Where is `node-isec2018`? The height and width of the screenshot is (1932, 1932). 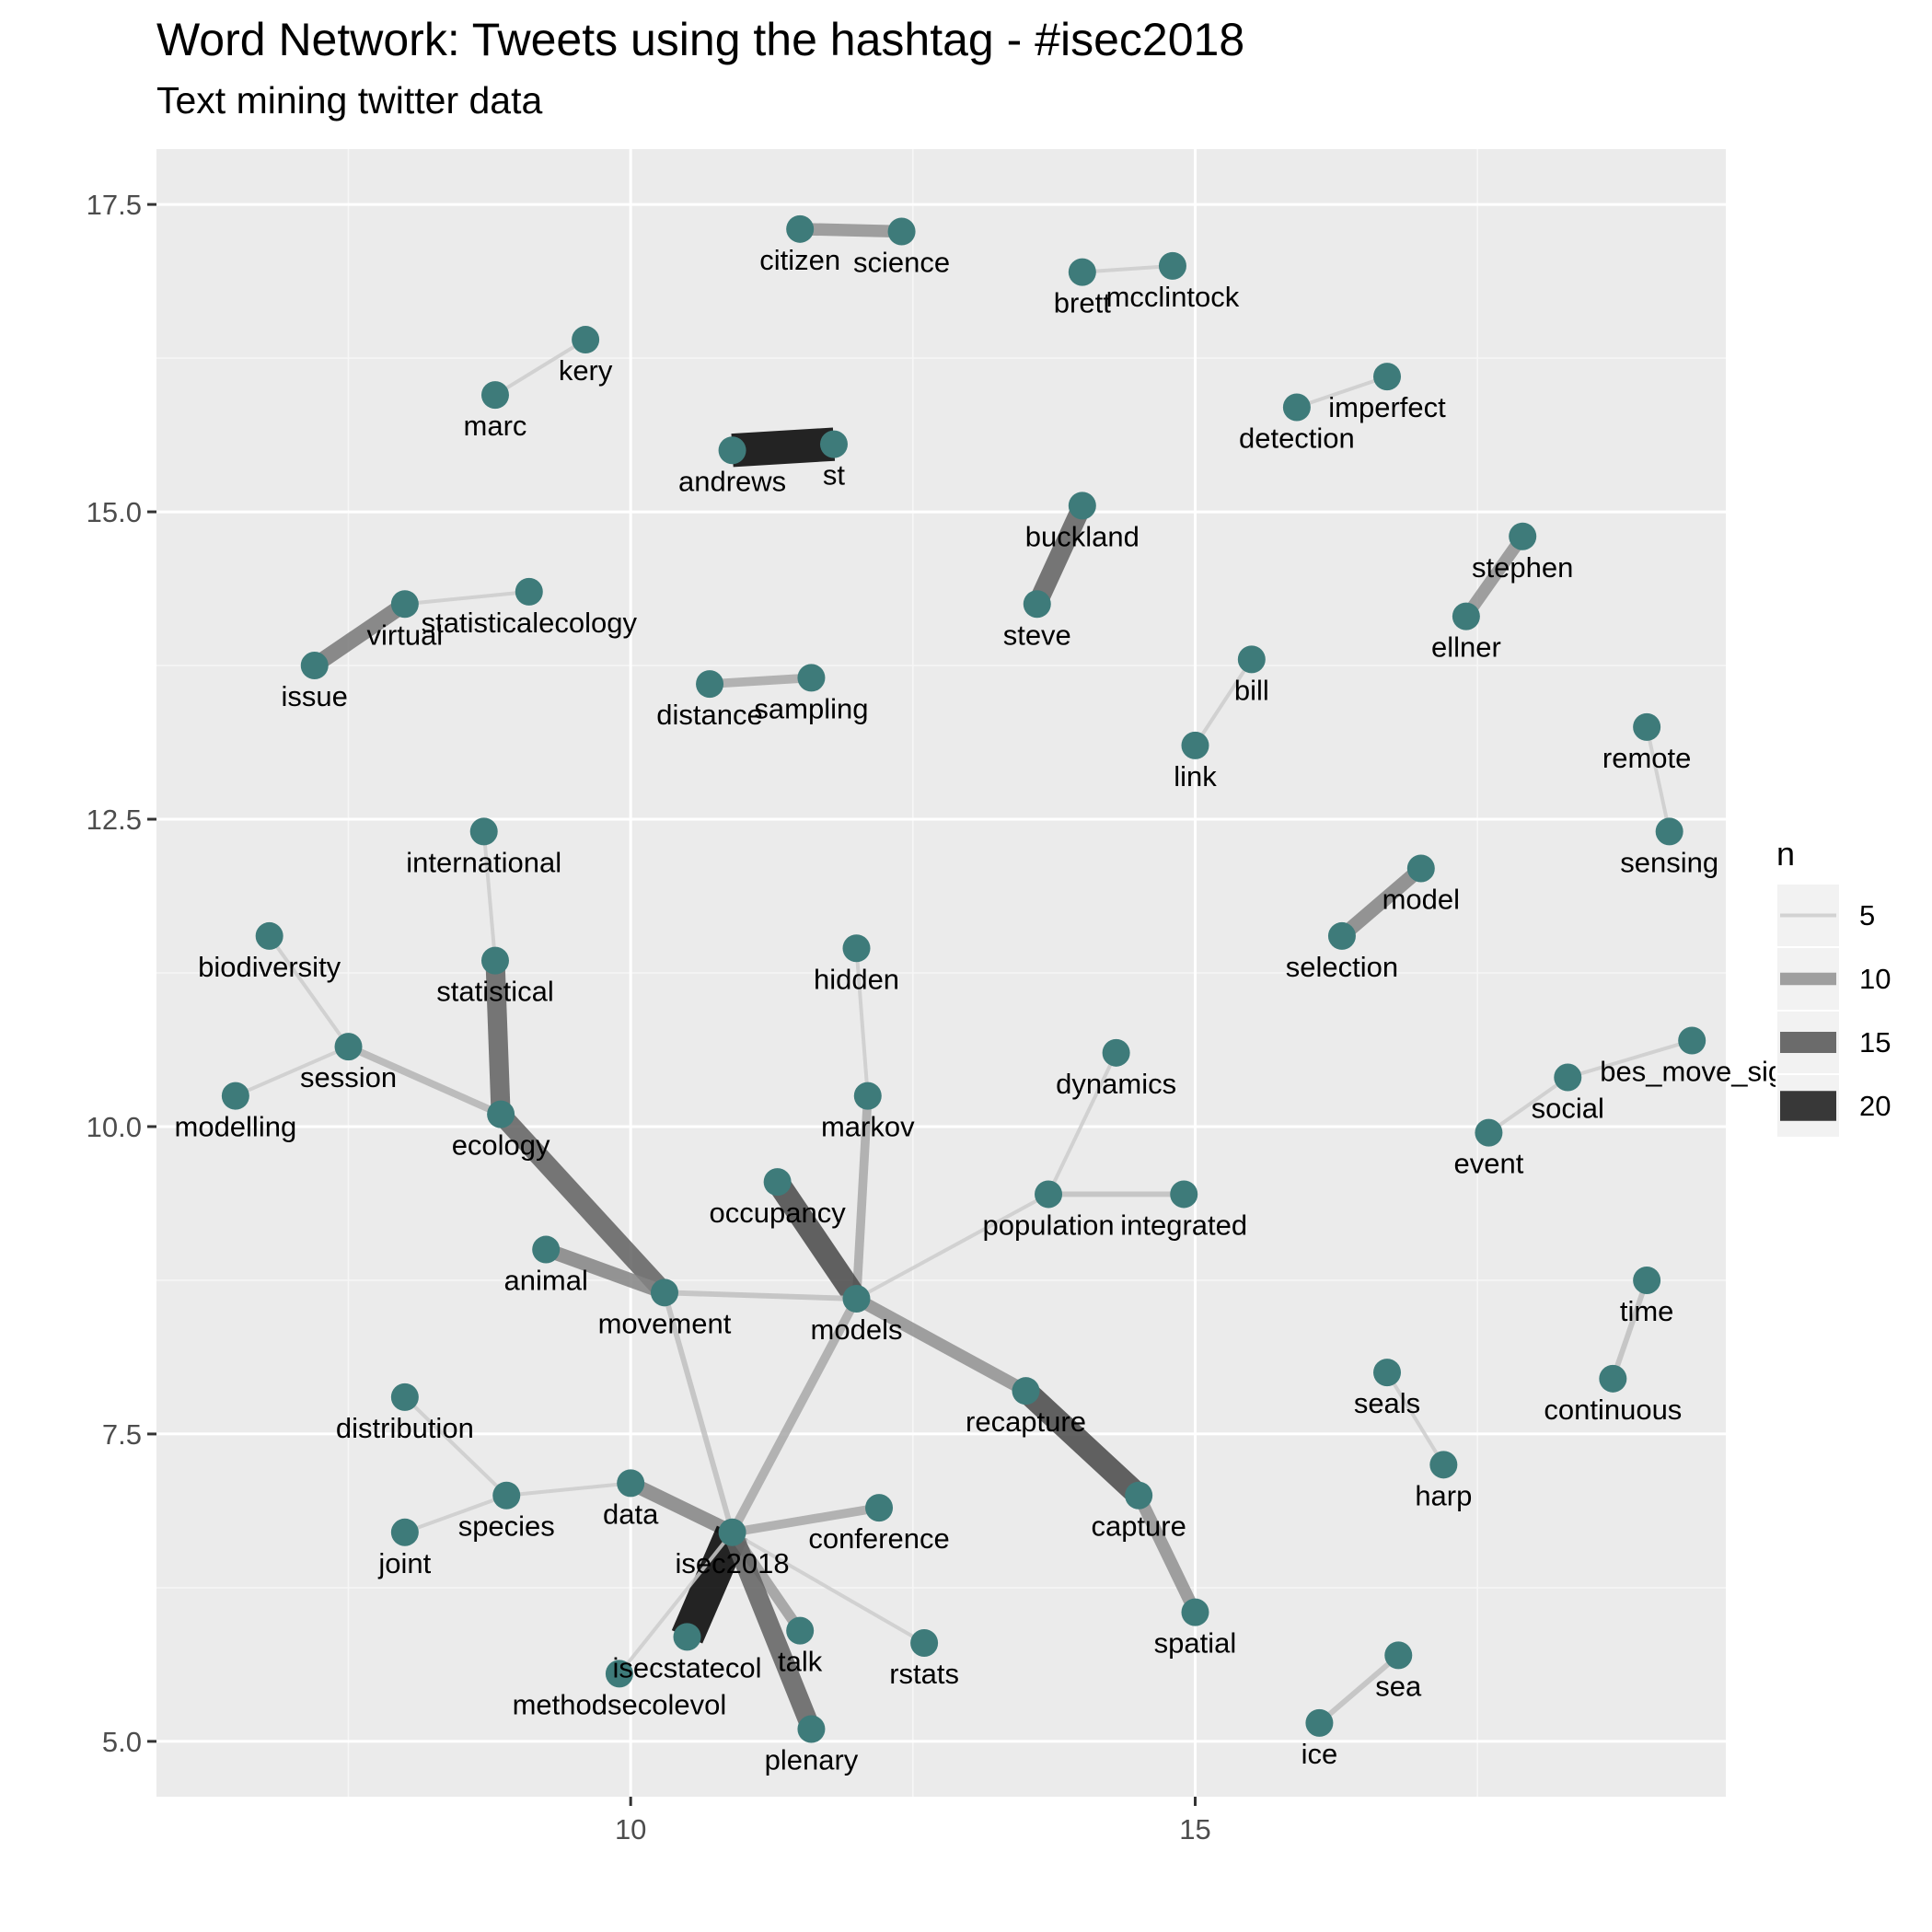
node-isec2018 is located at coordinates (732, 1532).